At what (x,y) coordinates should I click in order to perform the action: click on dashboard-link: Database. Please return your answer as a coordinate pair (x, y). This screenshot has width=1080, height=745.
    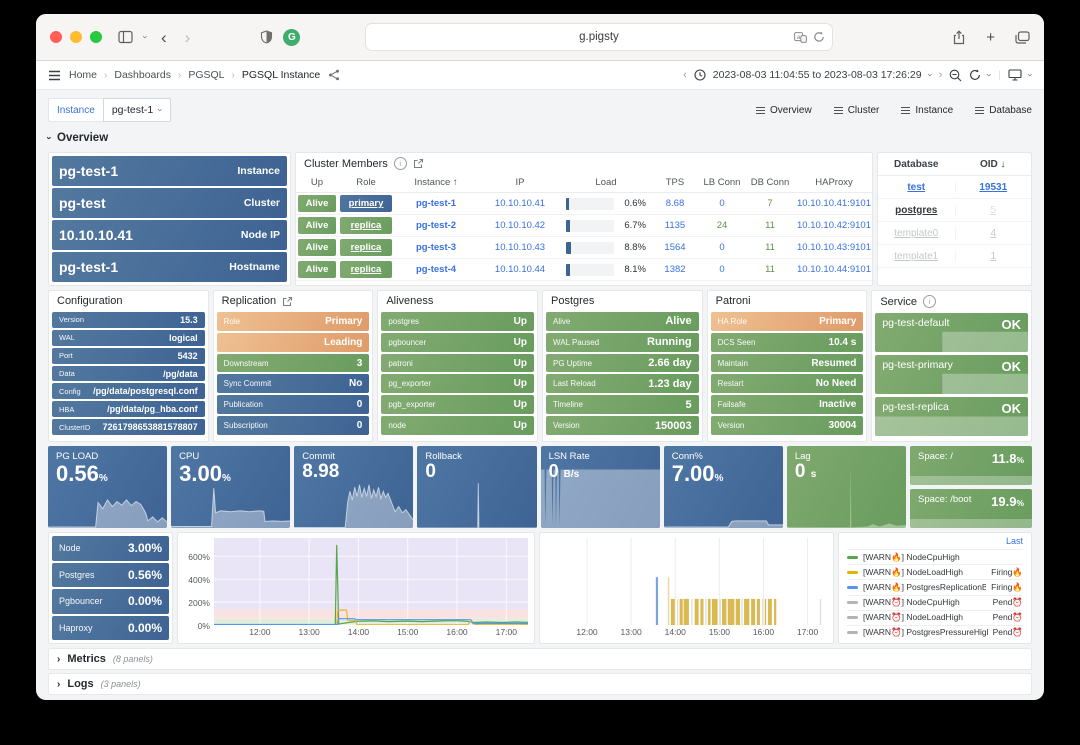
    Looking at the image, I should click on (1003, 110).